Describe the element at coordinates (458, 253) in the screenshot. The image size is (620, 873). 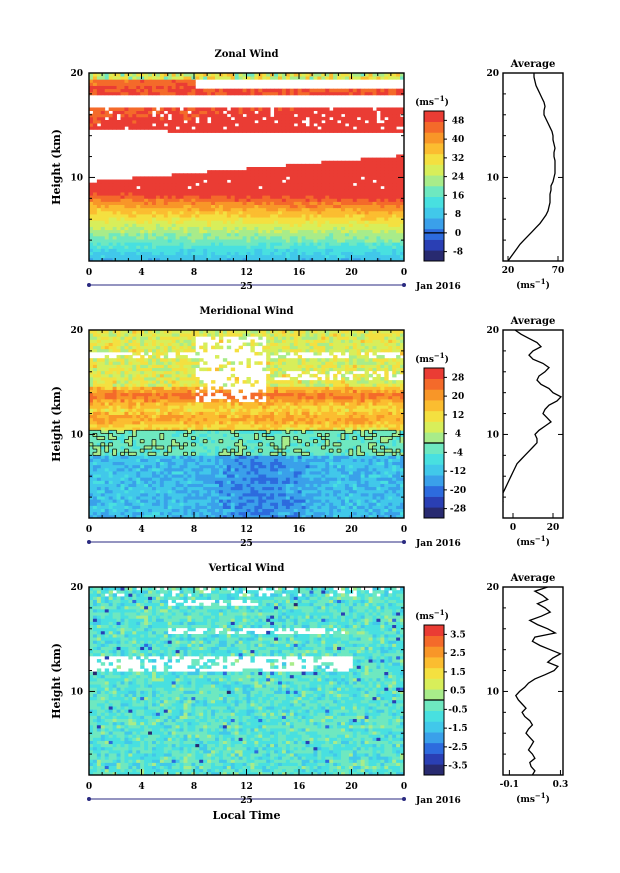
I see `colorbar-tick-label: -8` at that location.